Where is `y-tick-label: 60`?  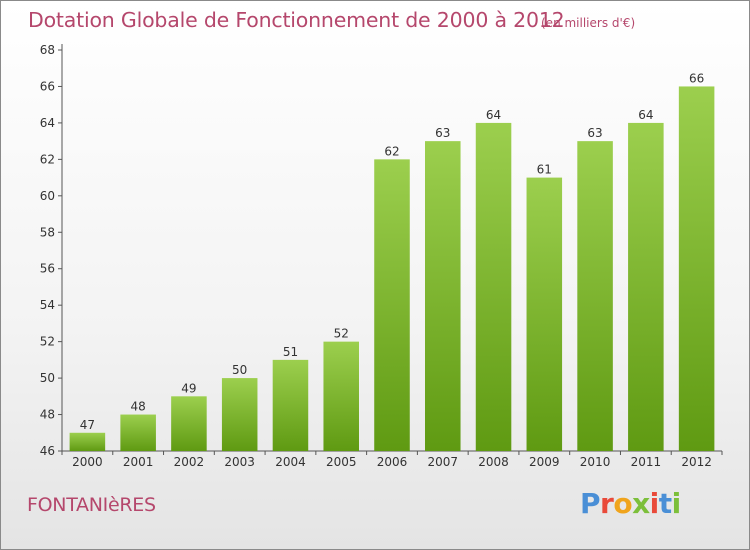
y-tick-label: 60 is located at coordinates (47, 196).